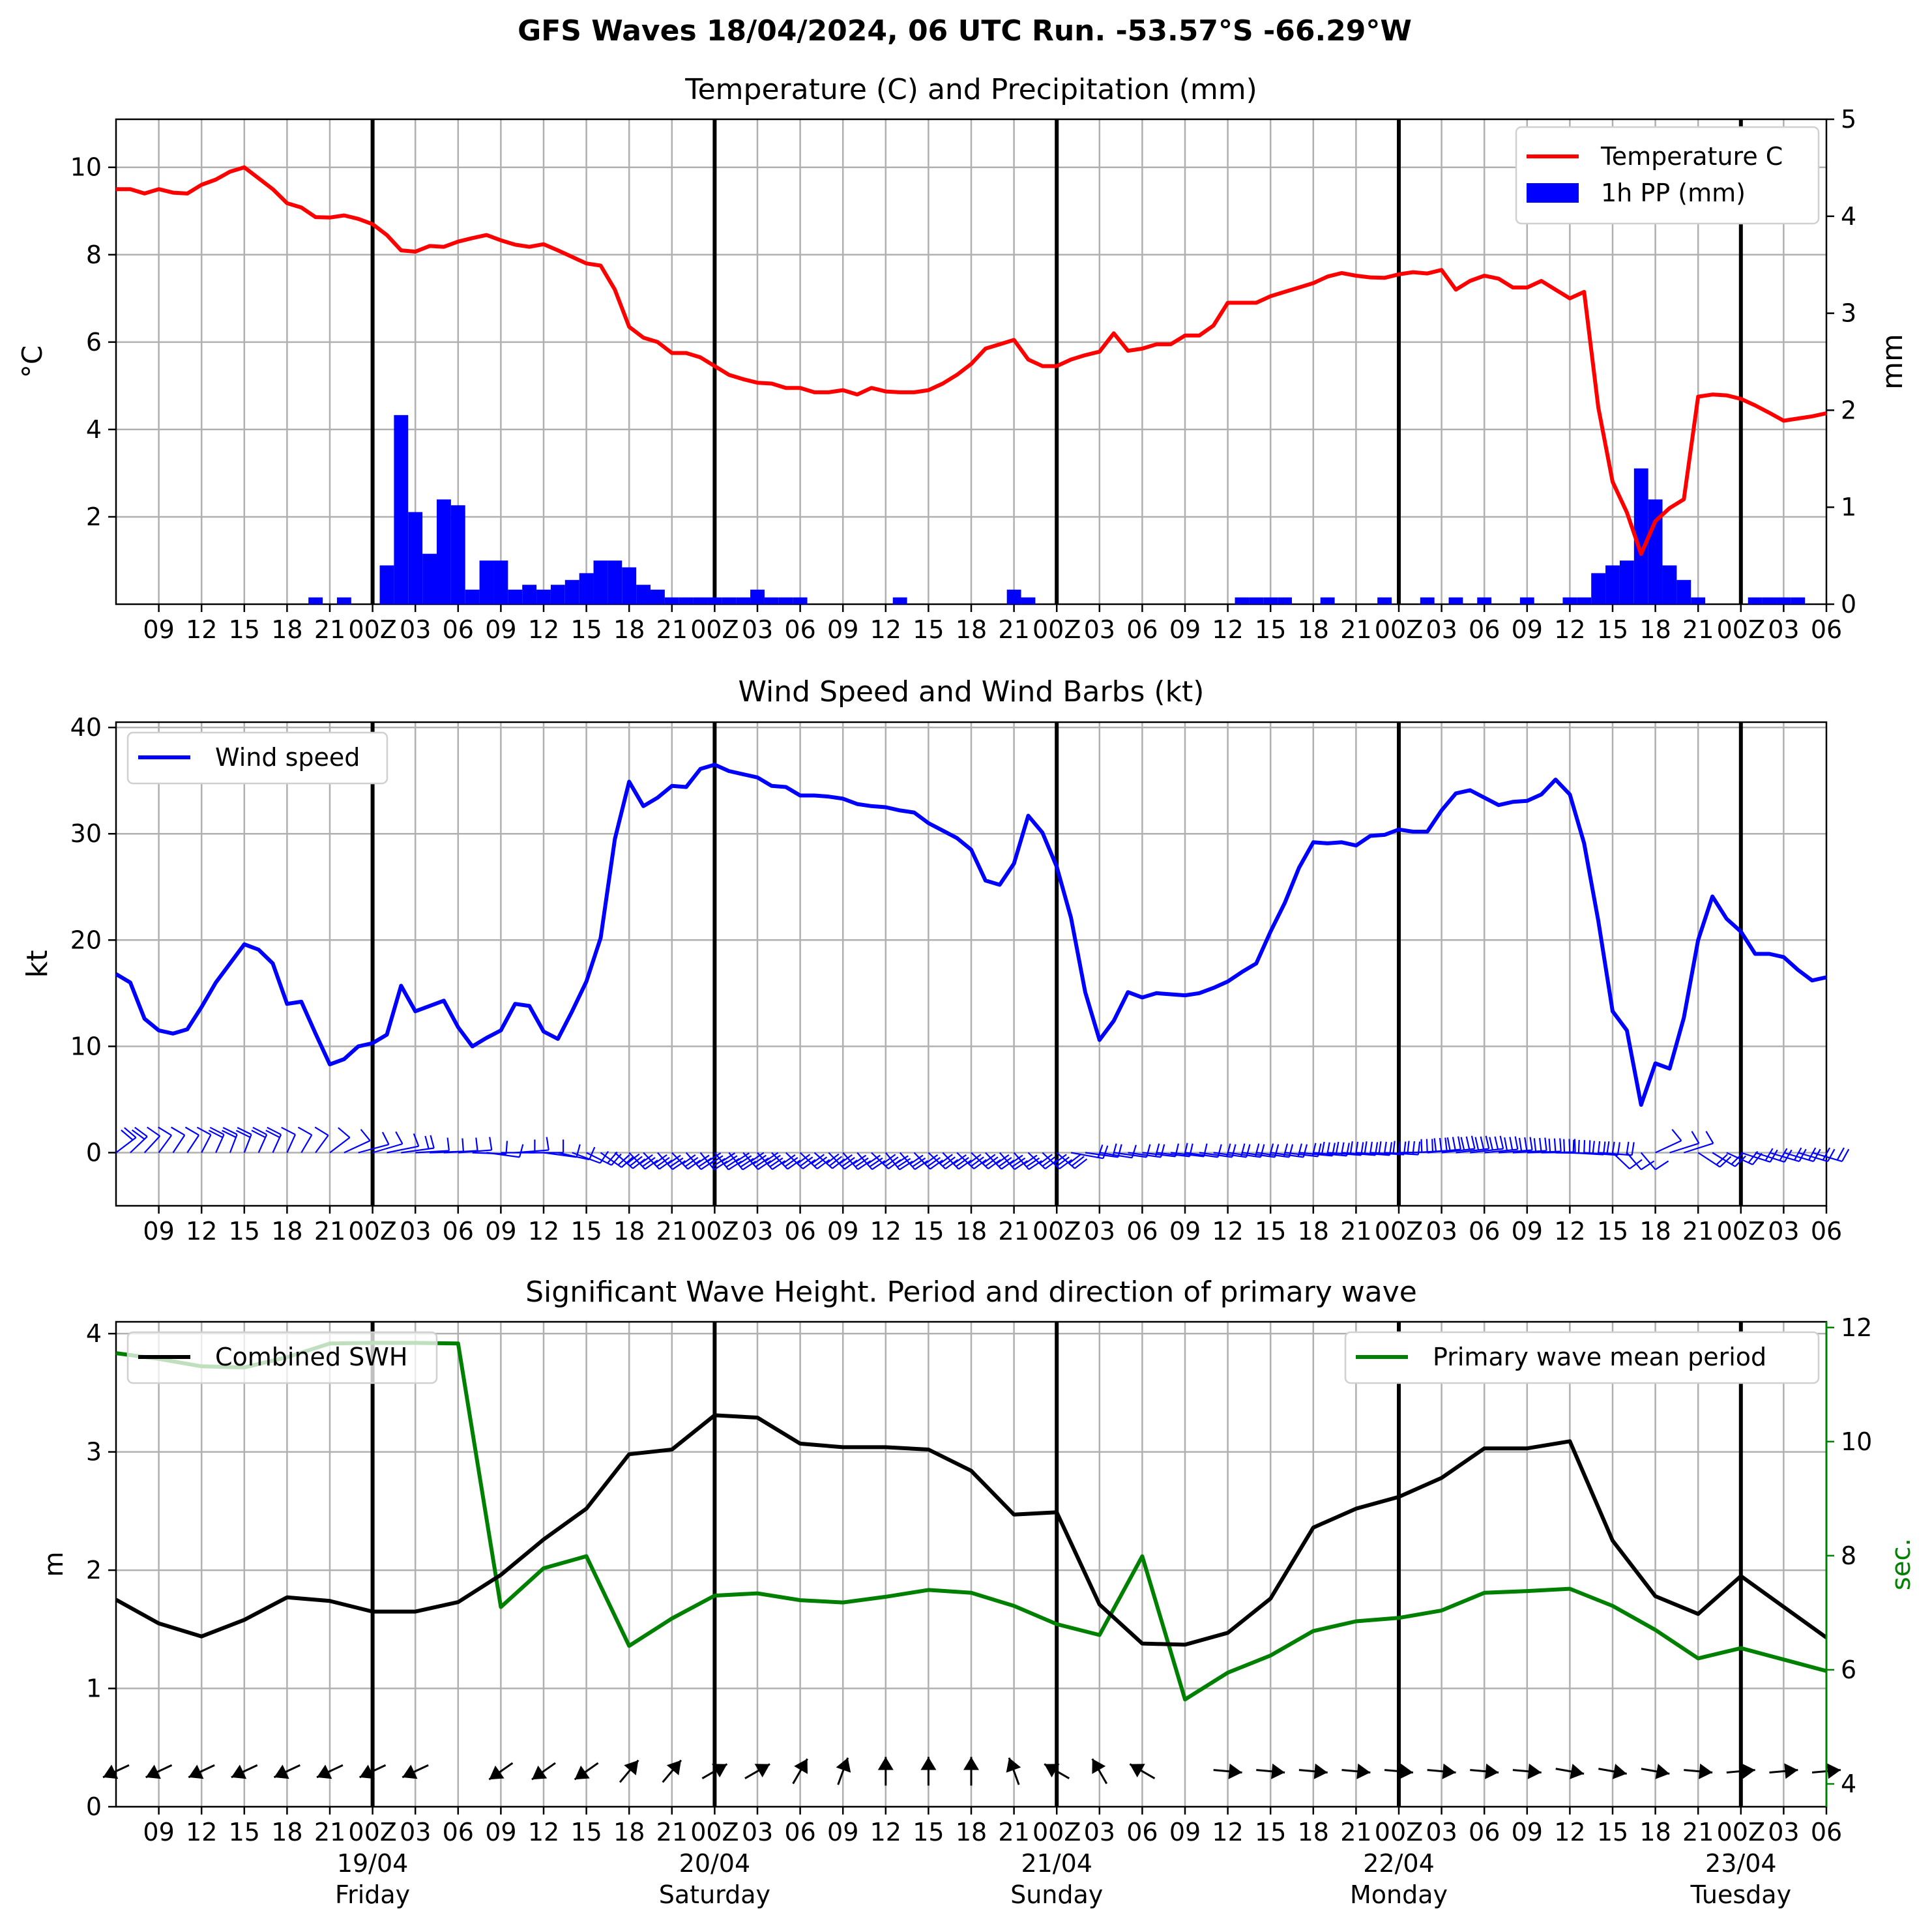  What do you see at coordinates (1399, 1863) in the screenshot?
I see `day-date-label: 22/04` at bounding box center [1399, 1863].